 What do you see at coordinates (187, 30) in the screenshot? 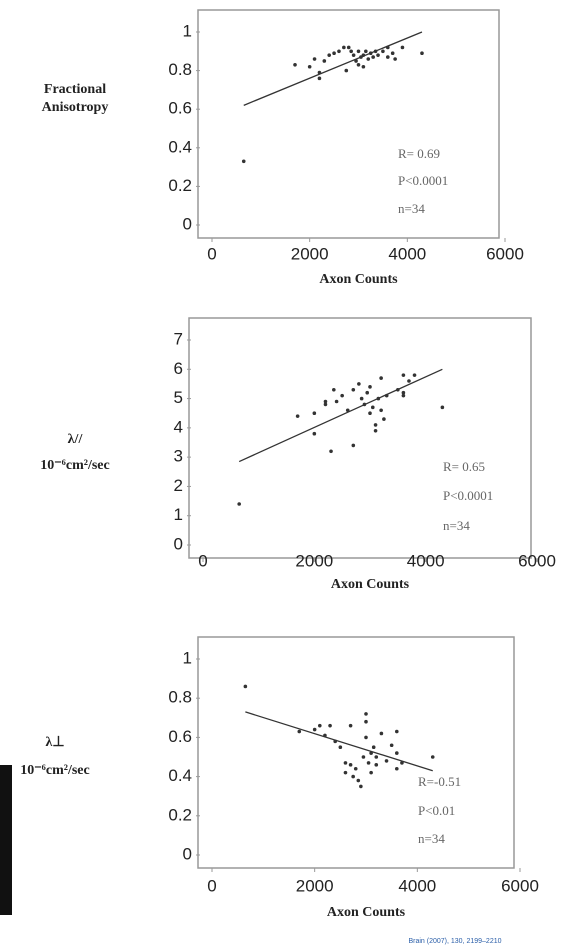
I see `y-tick-label: 1` at bounding box center [187, 30].